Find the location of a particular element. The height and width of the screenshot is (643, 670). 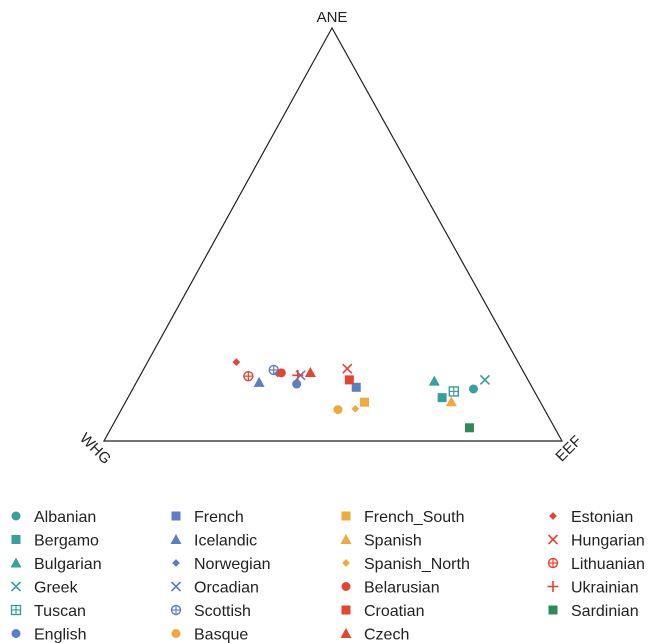

legend-marker-scottish is located at coordinates (176, 610).